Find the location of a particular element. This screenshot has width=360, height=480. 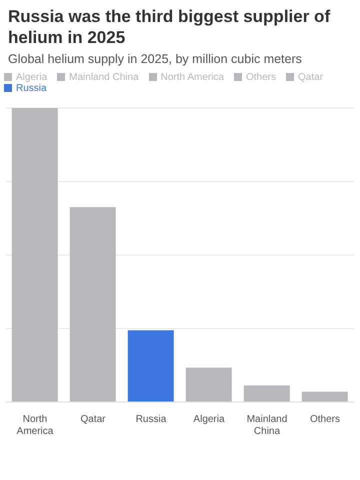

legend-label: Others is located at coordinates (261, 77).